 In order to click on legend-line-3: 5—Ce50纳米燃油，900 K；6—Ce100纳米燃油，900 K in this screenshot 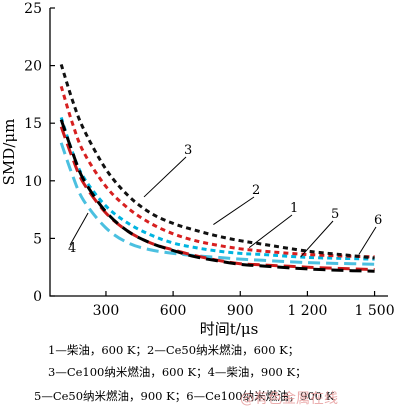, I will do `click(184, 396)`.